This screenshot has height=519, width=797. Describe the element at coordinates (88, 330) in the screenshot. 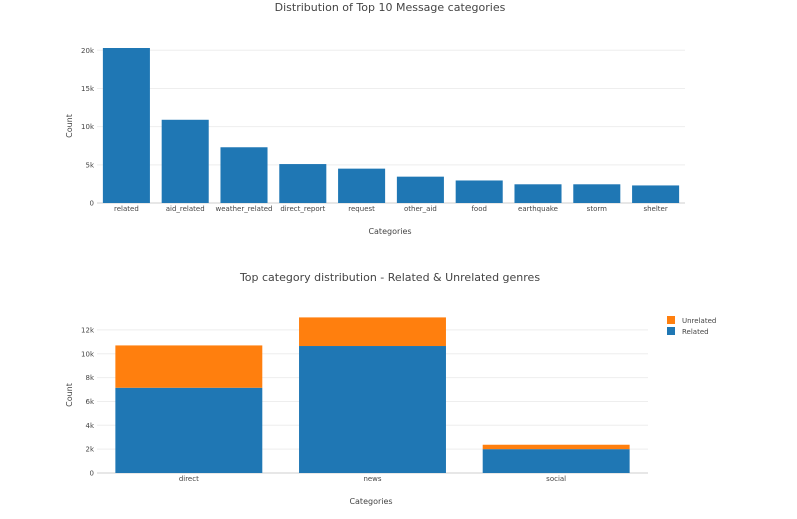

I see `chart2-y-tick-label: 12k` at that location.